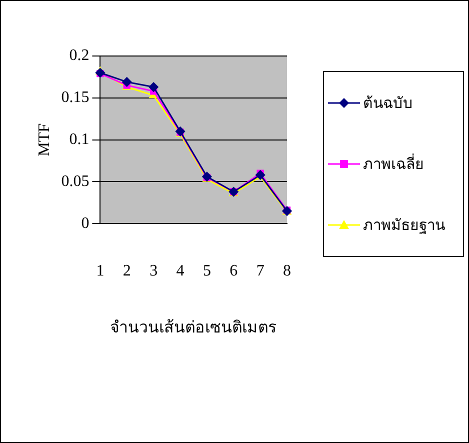 Image resolution: width=469 pixels, height=443 pixels. What do you see at coordinates (75, 181) in the screenshot?
I see `y-tick-label: 0.05` at bounding box center [75, 181].